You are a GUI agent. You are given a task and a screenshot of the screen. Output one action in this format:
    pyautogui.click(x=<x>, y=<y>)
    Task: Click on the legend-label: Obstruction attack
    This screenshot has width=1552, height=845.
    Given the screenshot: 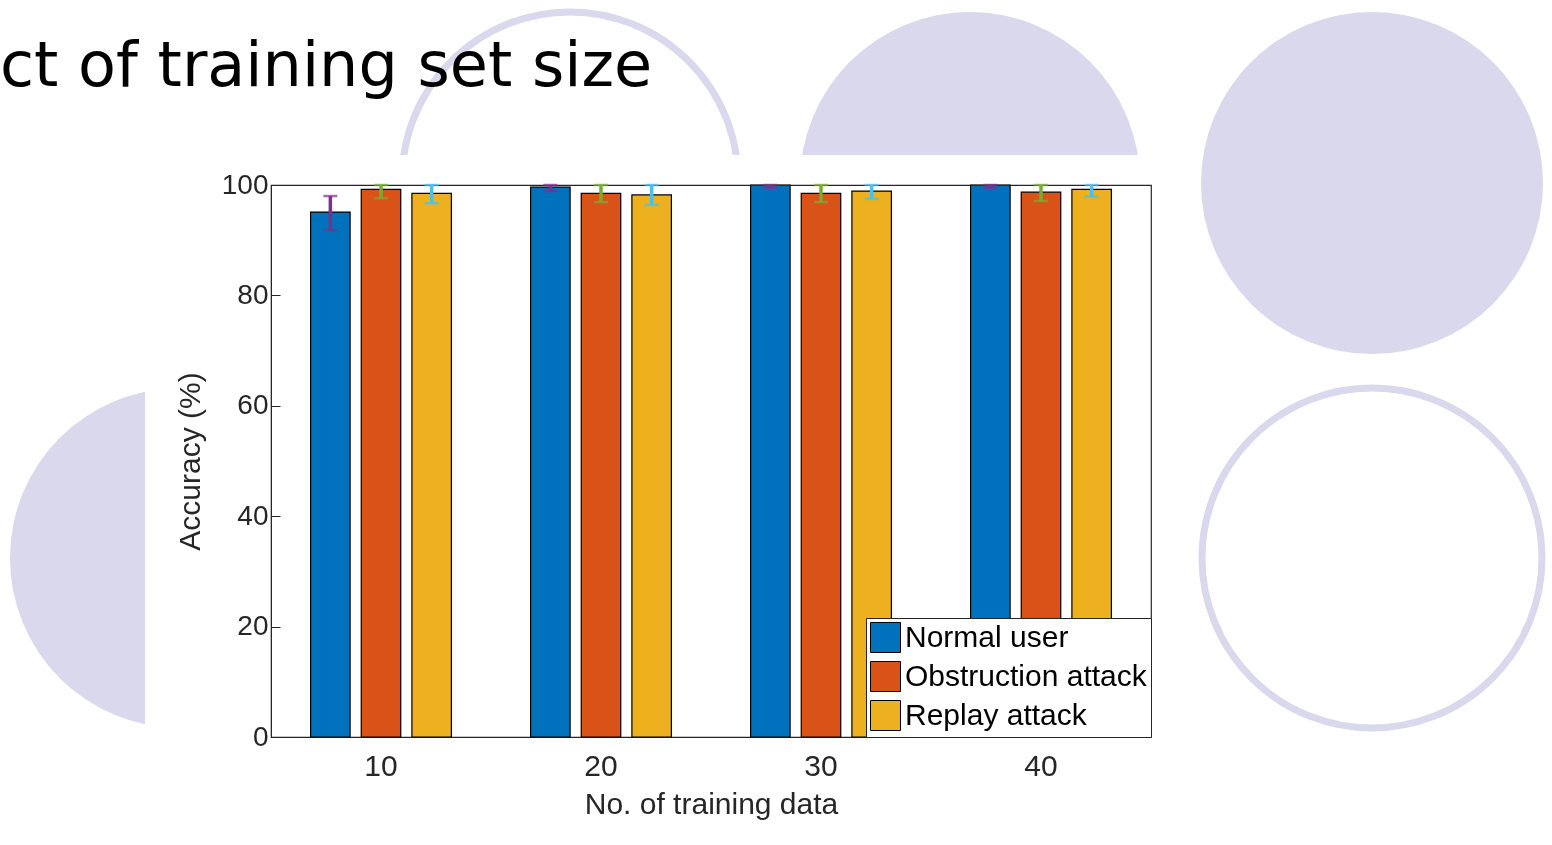 What is the action you would take?
    pyautogui.click(x=1026, y=675)
    